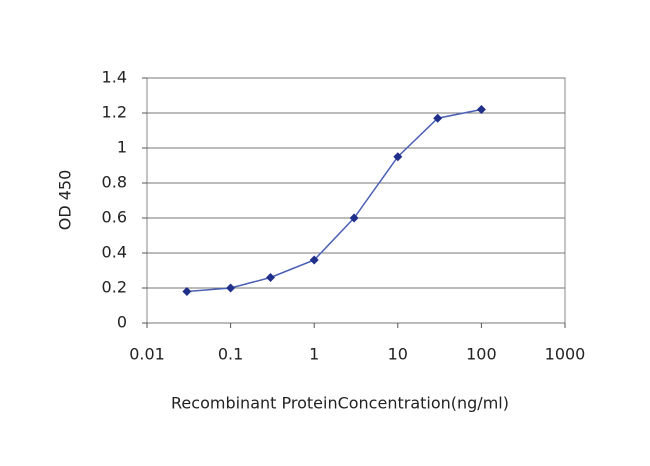 This screenshot has height=466, width=650. What do you see at coordinates (340, 403) in the screenshot?
I see `x-axis-label: Recombinant ProteinConcentration(ng/ml)` at bounding box center [340, 403].